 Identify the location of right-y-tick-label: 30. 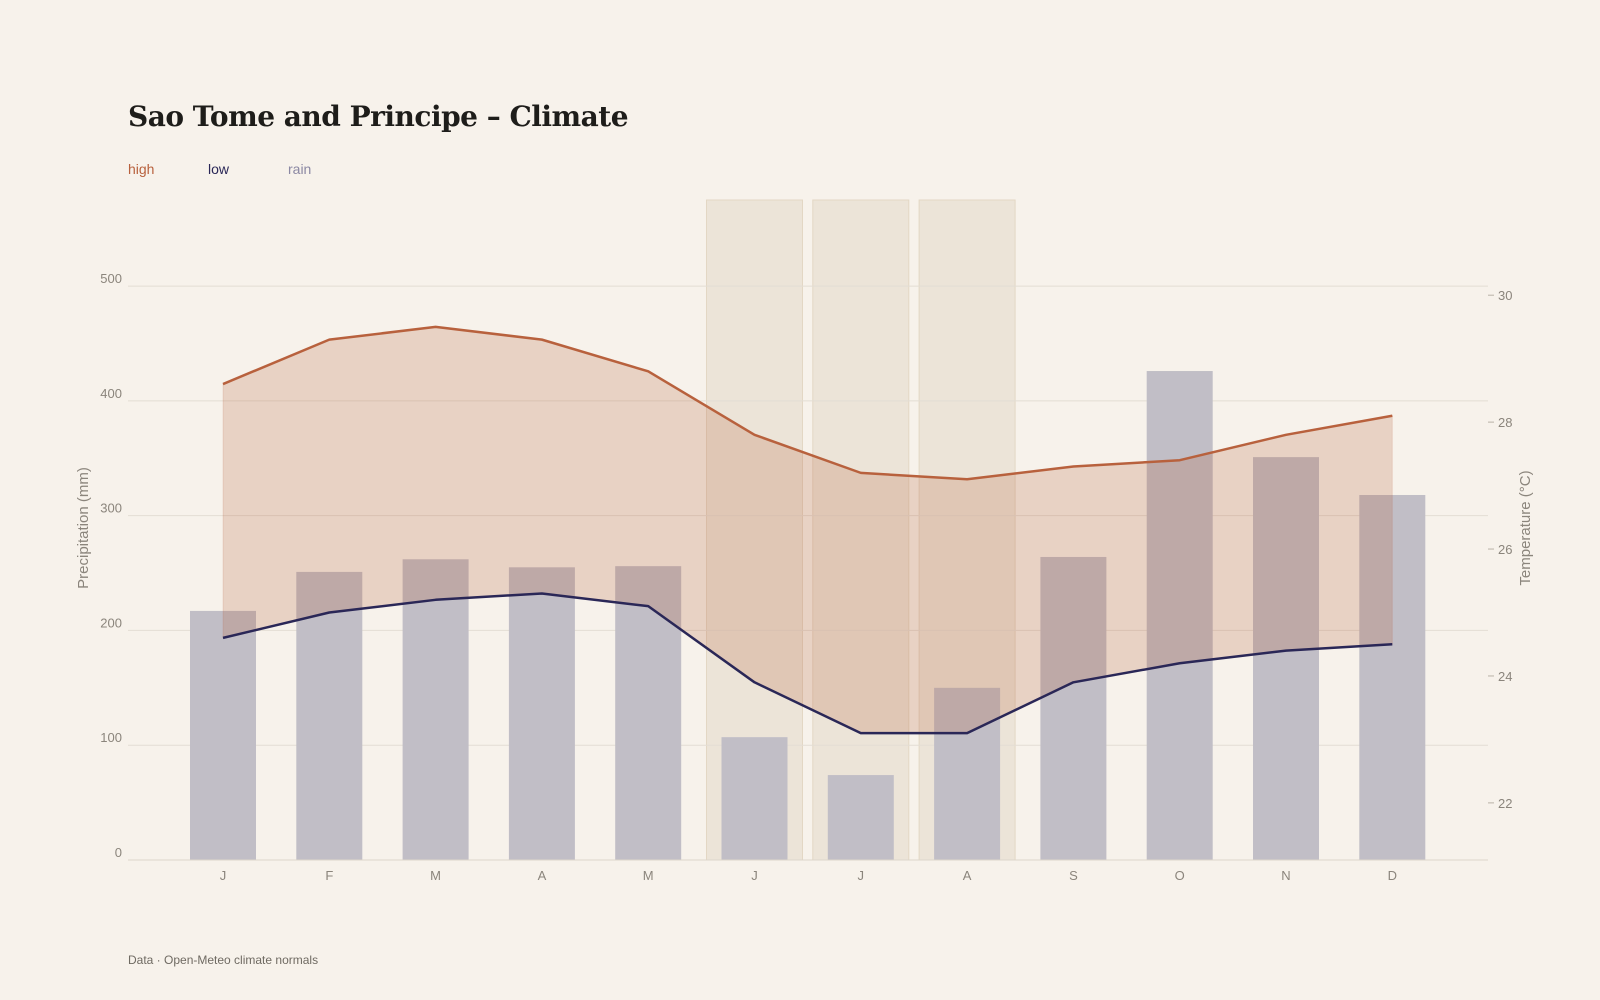
(1505, 295).